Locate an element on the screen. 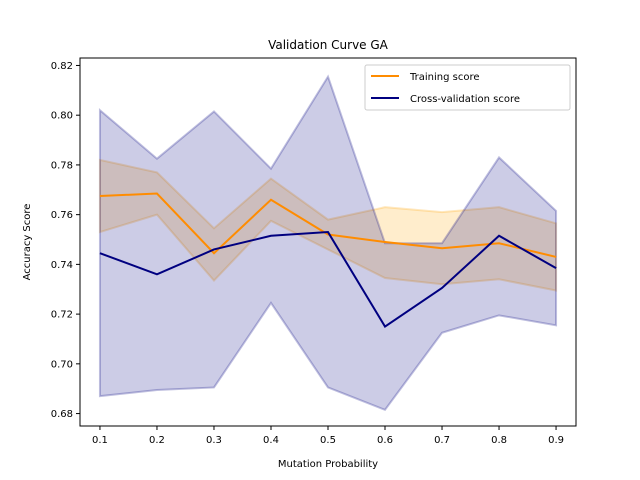  x-tick-label: 0.9 is located at coordinates (556, 440).